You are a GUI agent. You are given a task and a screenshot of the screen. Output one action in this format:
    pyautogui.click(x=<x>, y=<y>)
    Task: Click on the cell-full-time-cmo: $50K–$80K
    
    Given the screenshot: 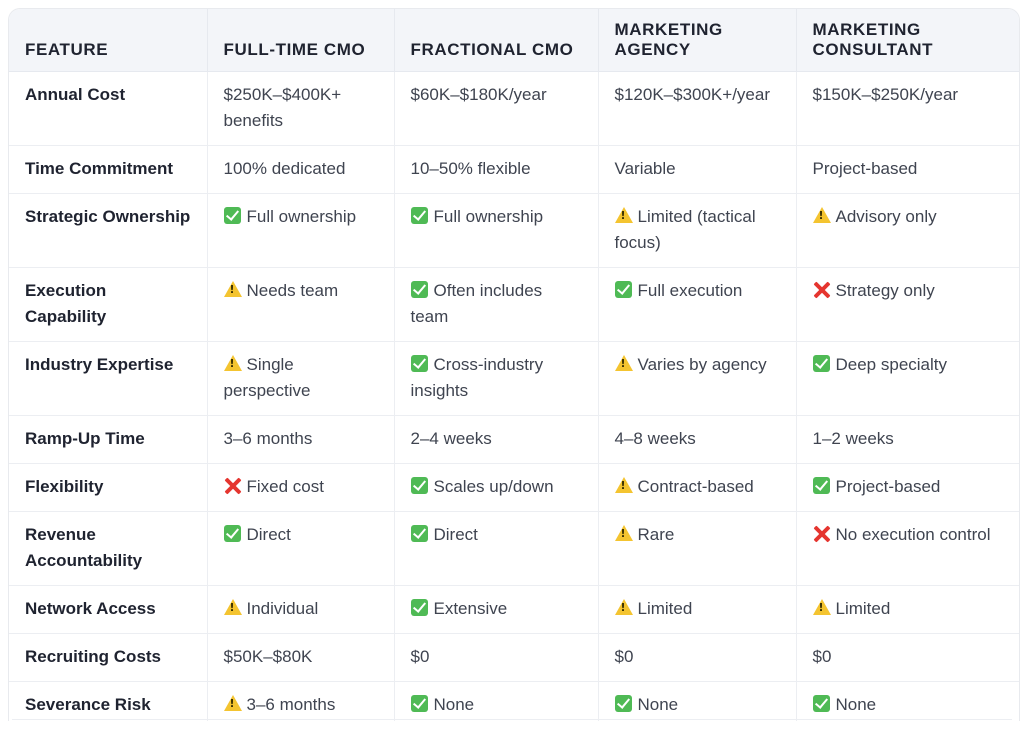 What is the action you would take?
    pyautogui.click(x=301, y=657)
    